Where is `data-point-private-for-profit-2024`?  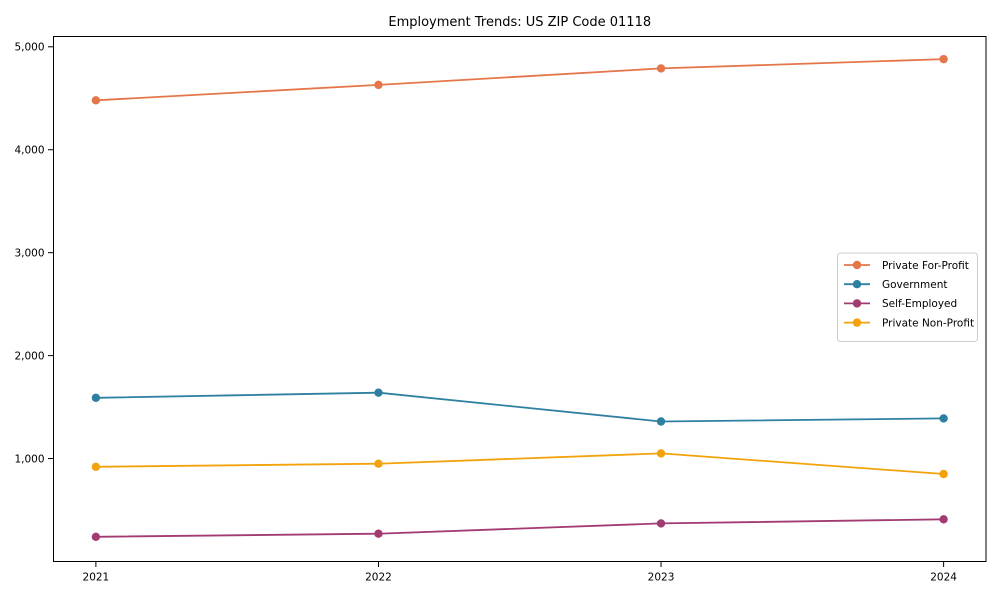 data-point-private-for-profit-2024 is located at coordinates (943, 59).